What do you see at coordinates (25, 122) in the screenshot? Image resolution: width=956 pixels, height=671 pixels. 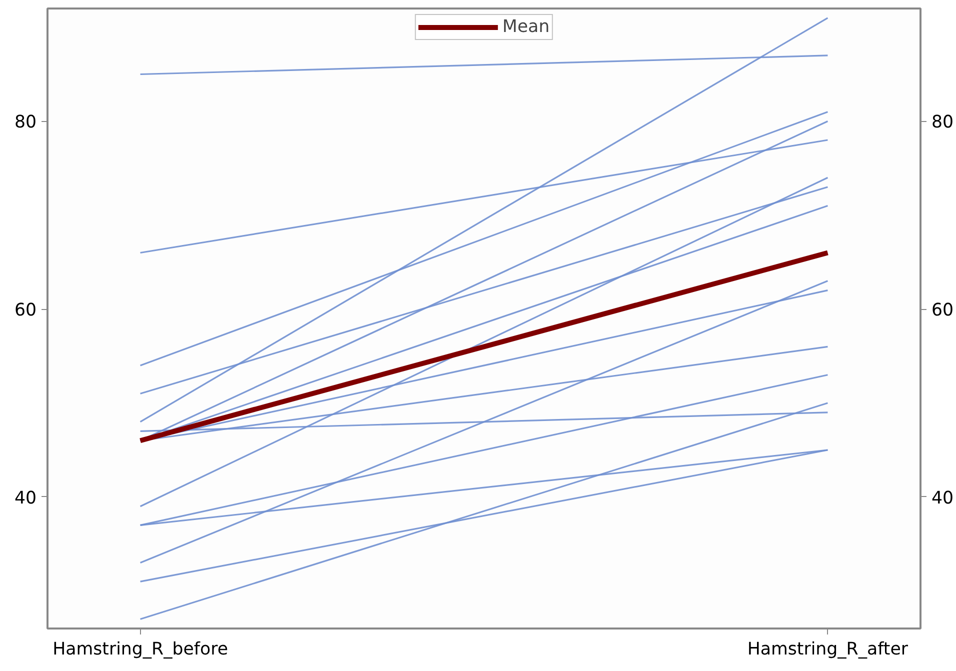 I see `y-tick-label: 80` at bounding box center [25, 122].